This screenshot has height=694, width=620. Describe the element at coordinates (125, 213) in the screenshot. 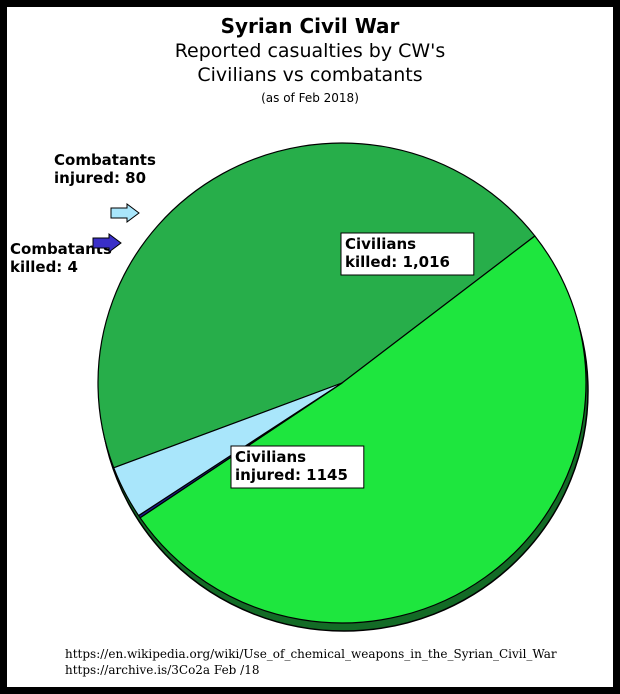

I see `arrow-combatants-injured` at that location.